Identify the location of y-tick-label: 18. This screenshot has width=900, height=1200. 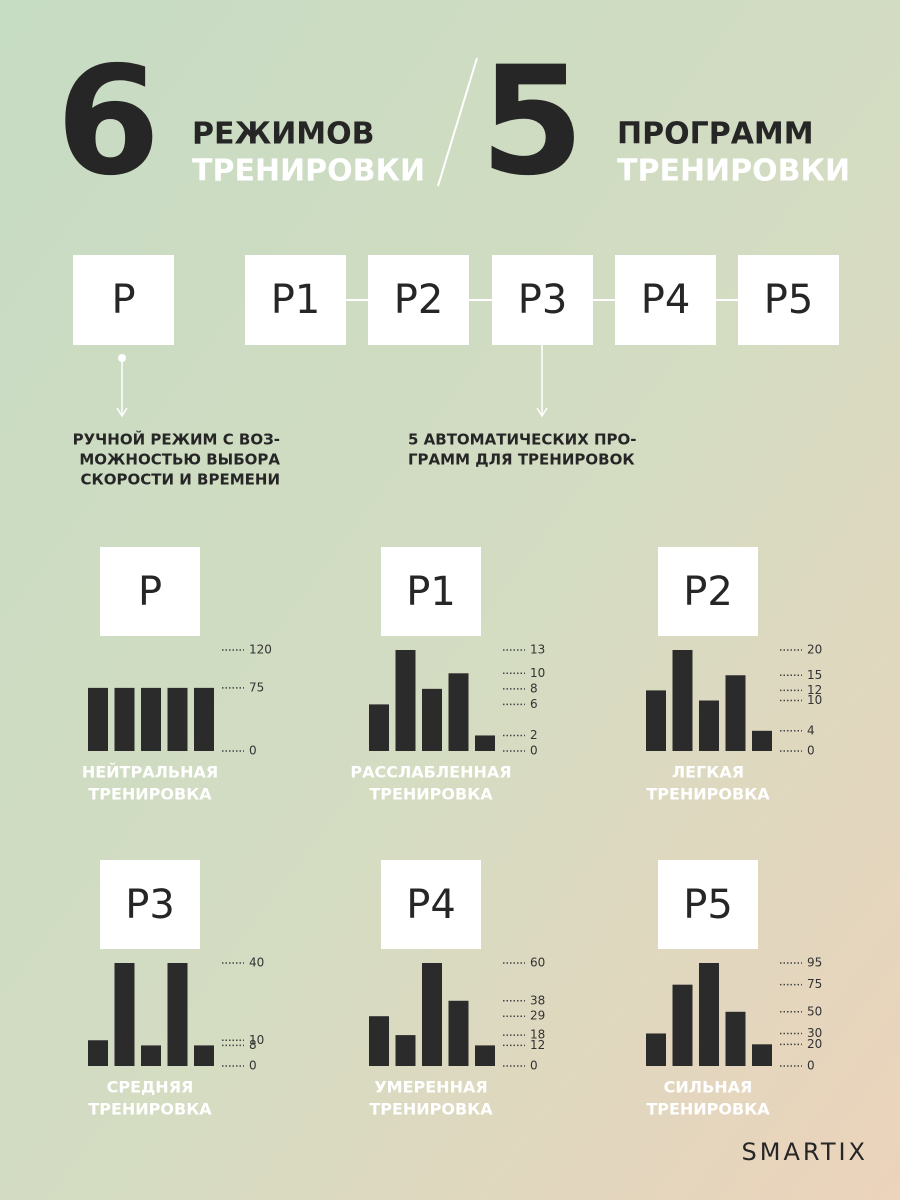
(537, 1035).